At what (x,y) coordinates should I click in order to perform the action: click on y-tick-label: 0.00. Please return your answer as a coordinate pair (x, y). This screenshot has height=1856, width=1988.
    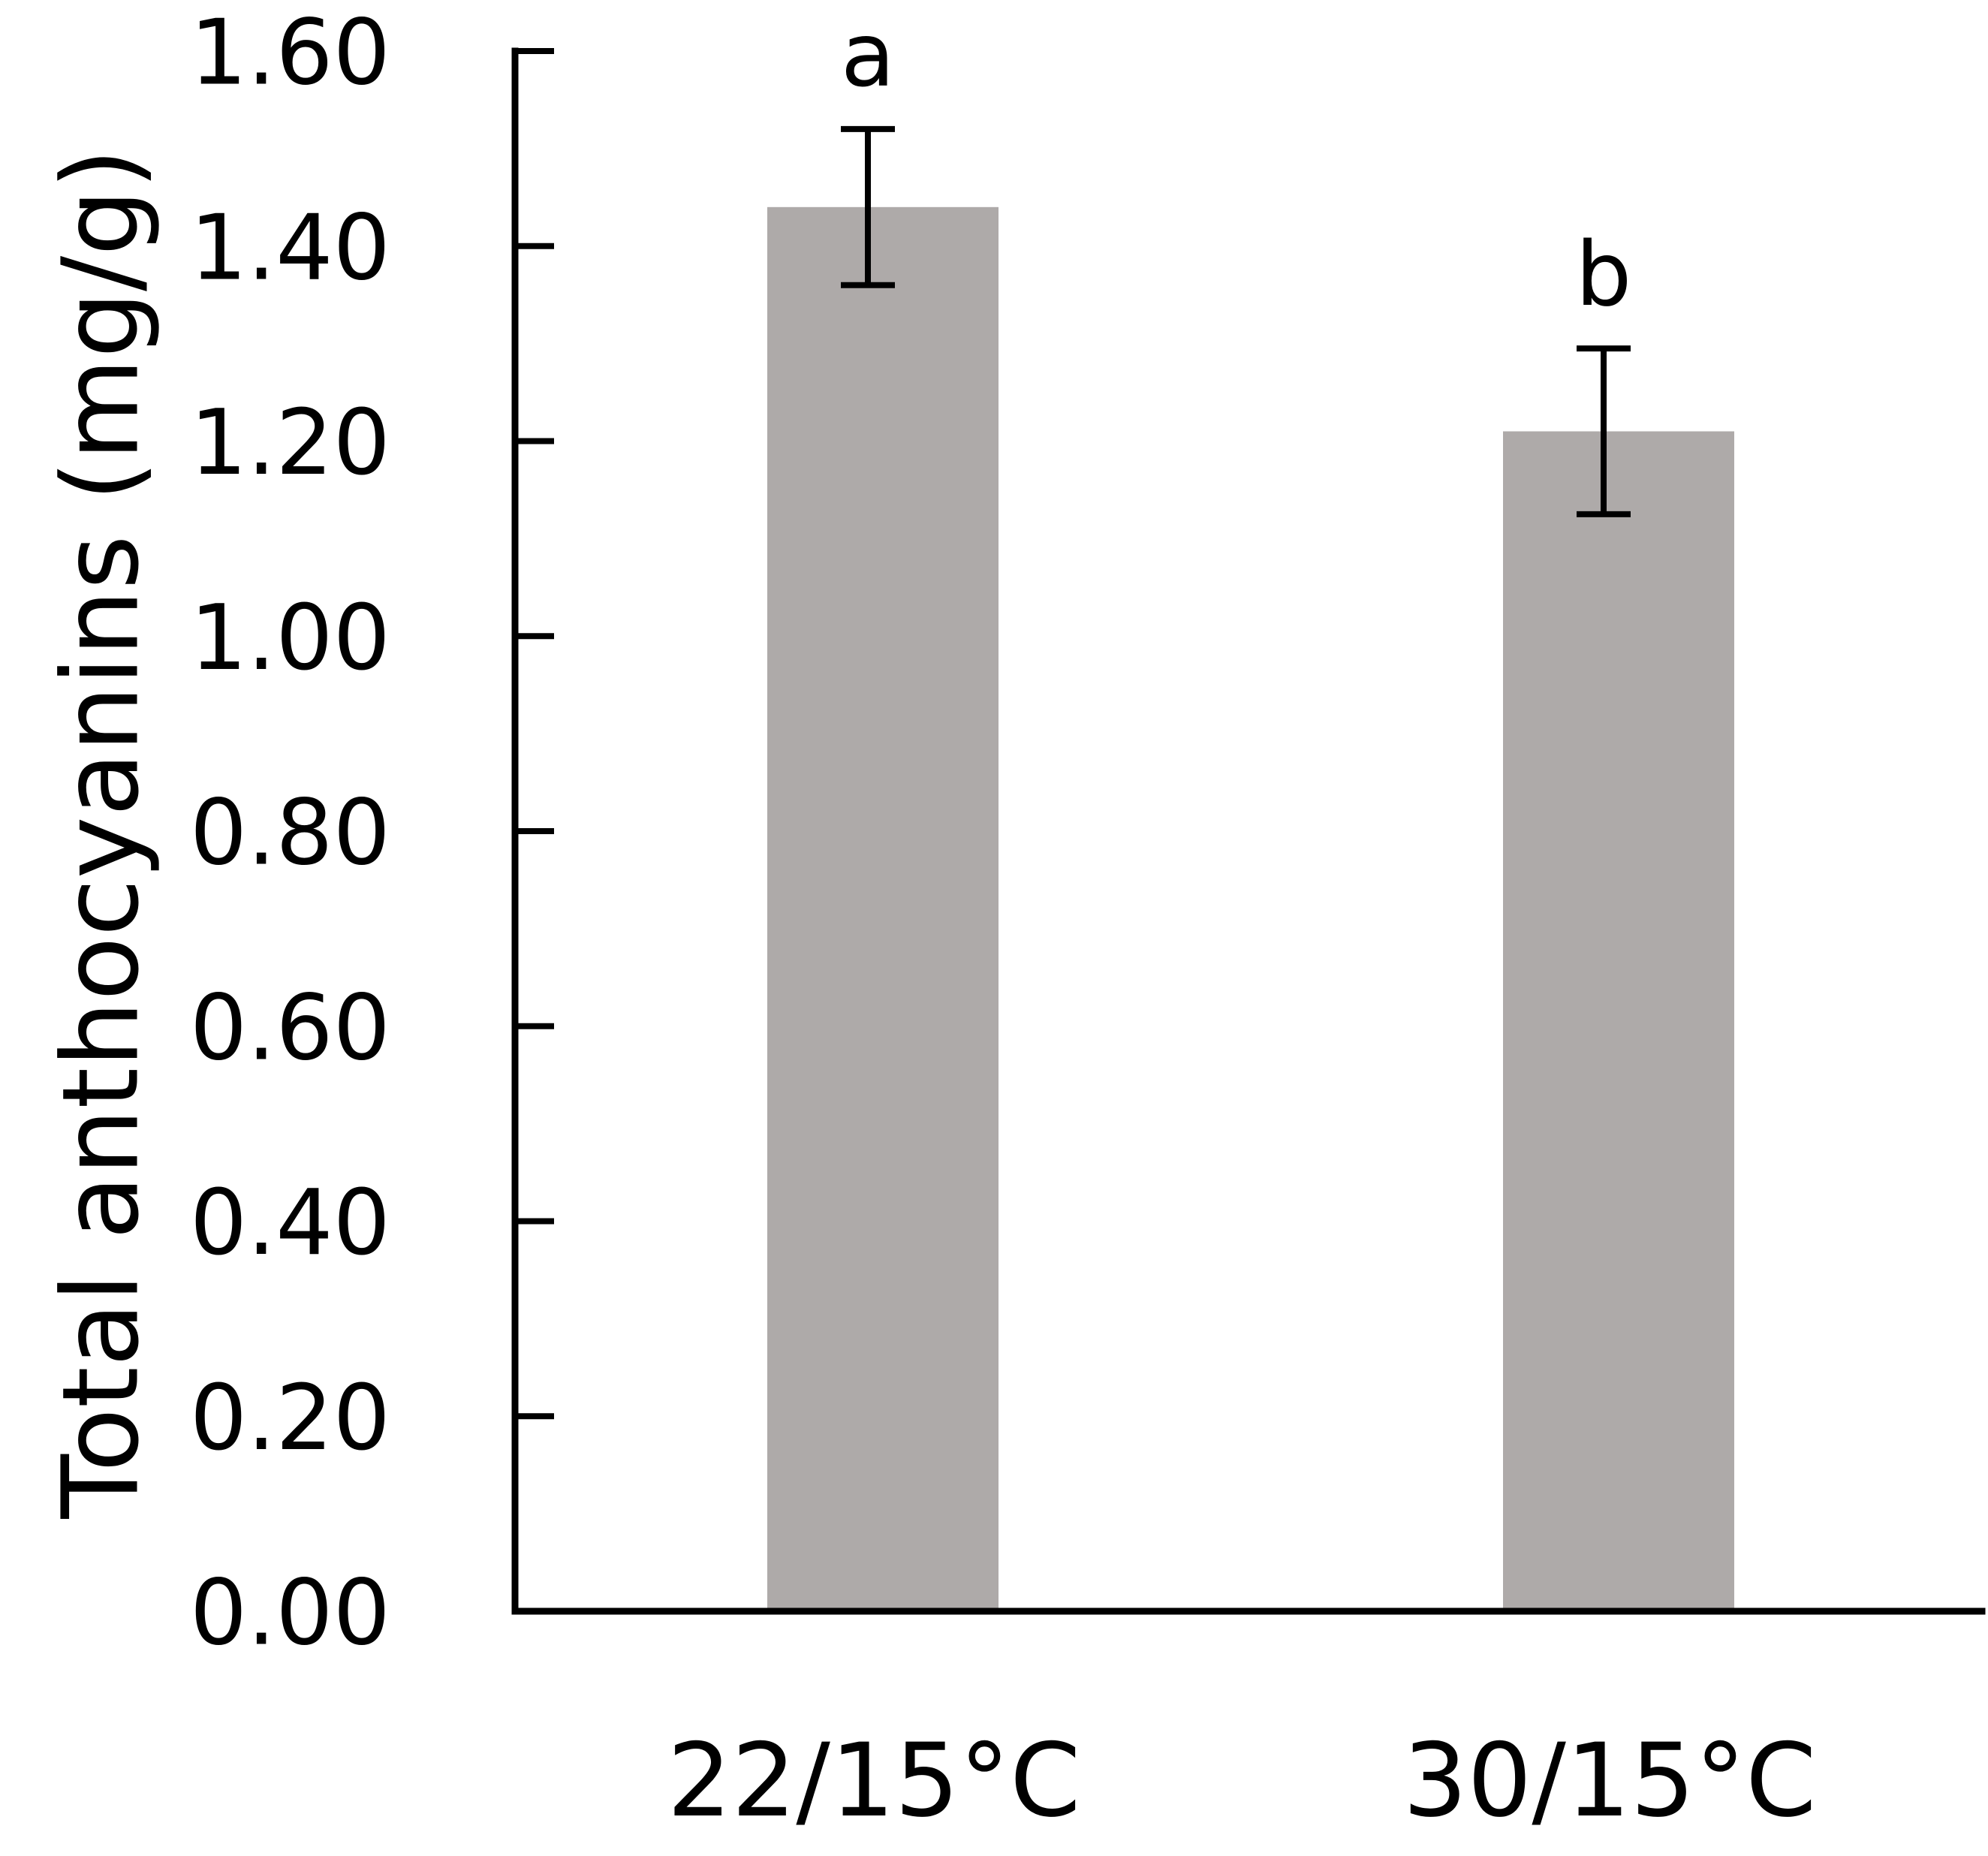
    Looking at the image, I should click on (290, 1614).